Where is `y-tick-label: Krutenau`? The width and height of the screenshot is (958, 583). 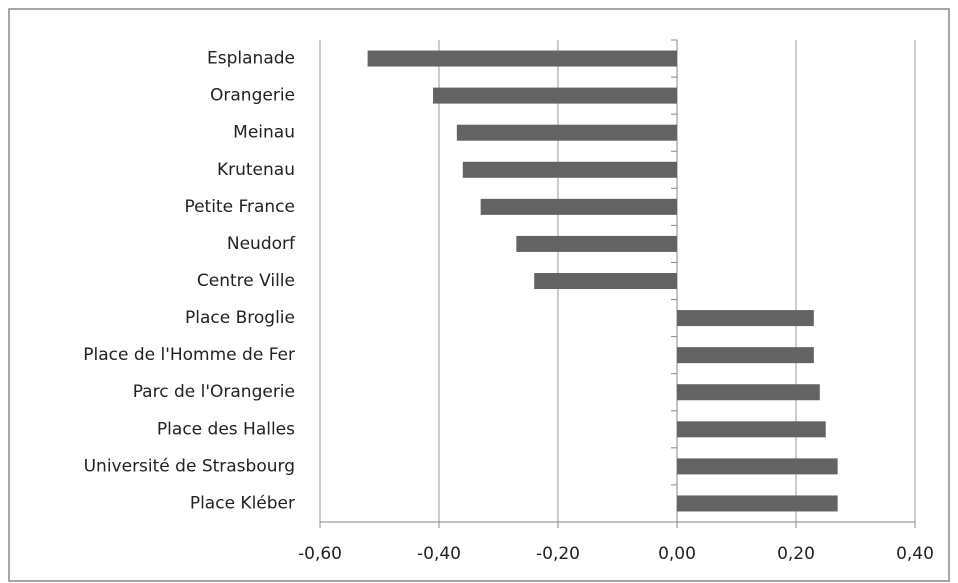 y-tick-label: Krutenau is located at coordinates (256, 170).